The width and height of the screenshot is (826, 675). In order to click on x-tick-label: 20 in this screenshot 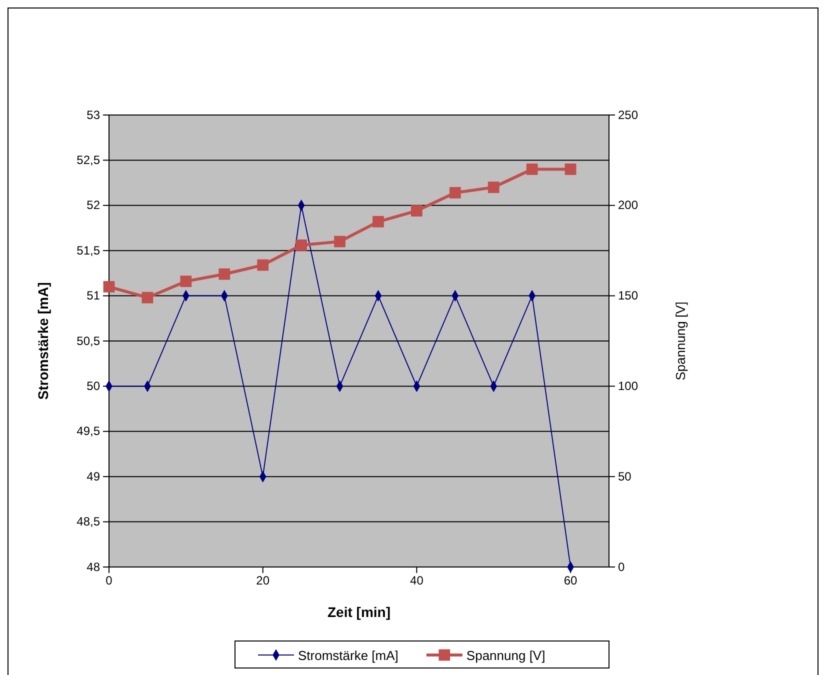, I will do `click(263, 581)`.